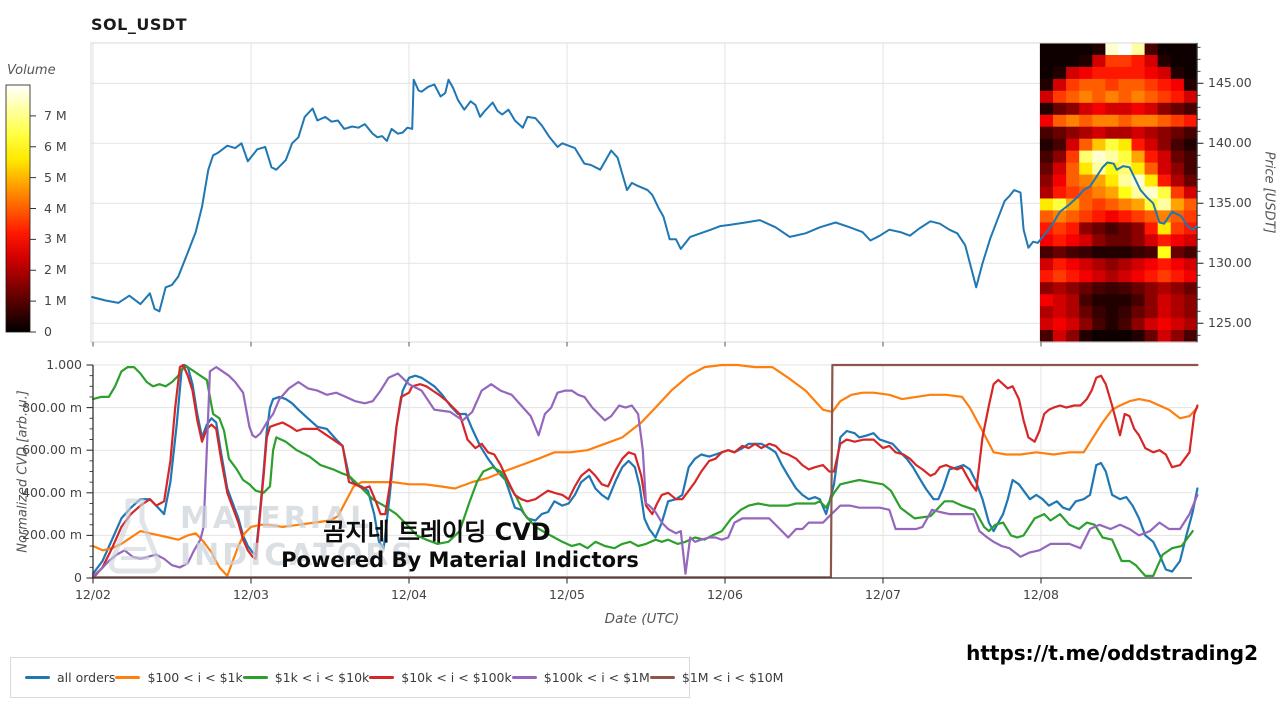  Describe the element at coordinates (48, 331) in the screenshot. I see `volume-tick-label: 0` at that location.